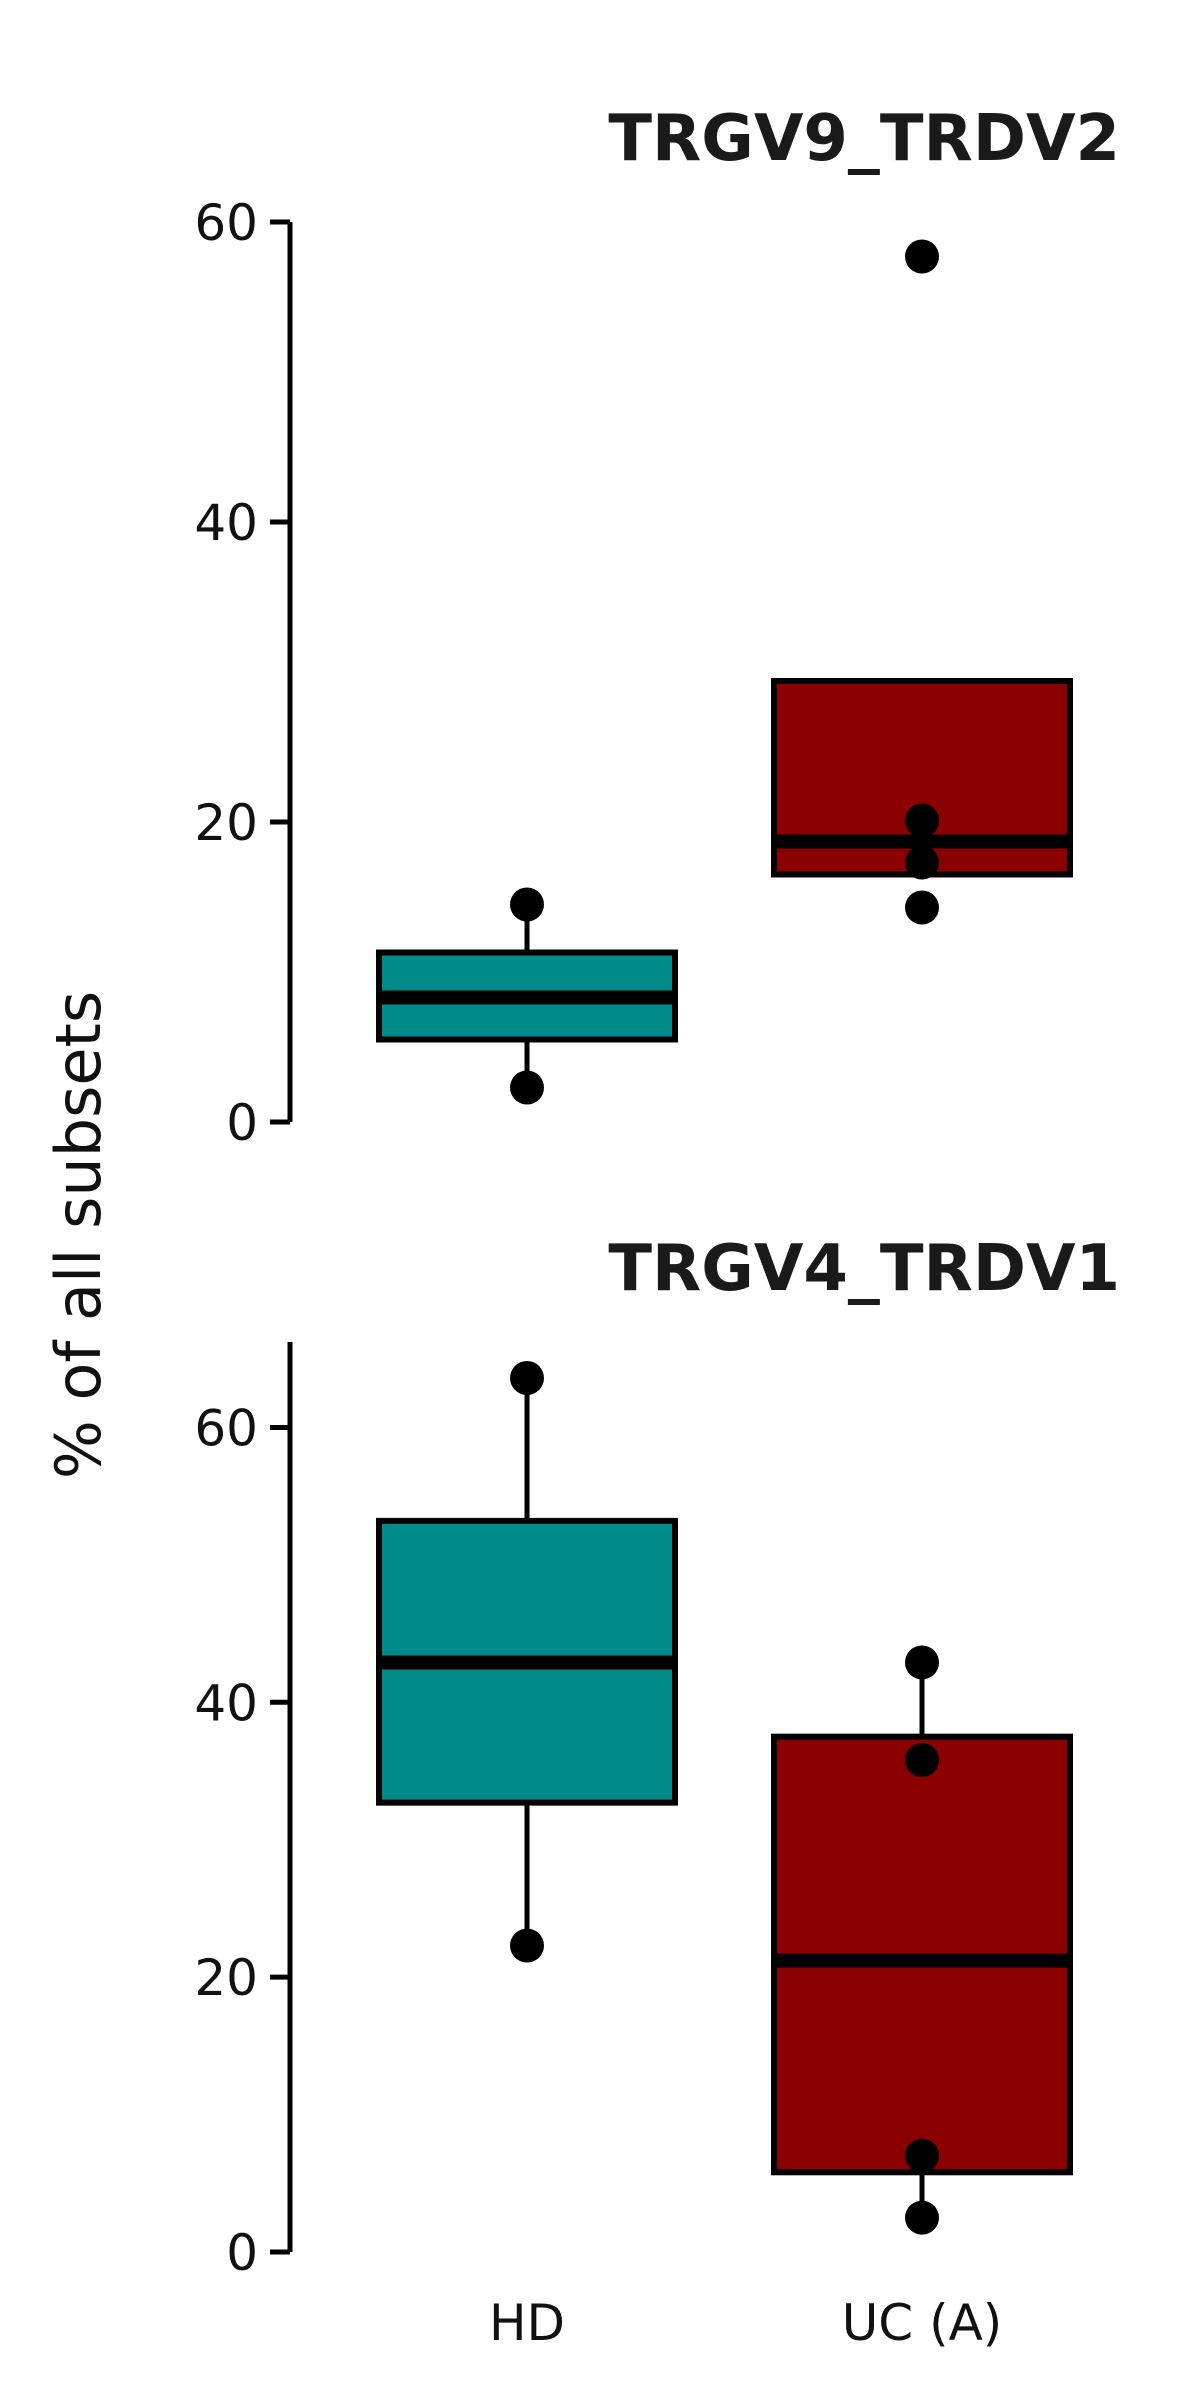 The image size is (1200, 2400). I want to click on x-category-label: HD, so click(527, 2323).